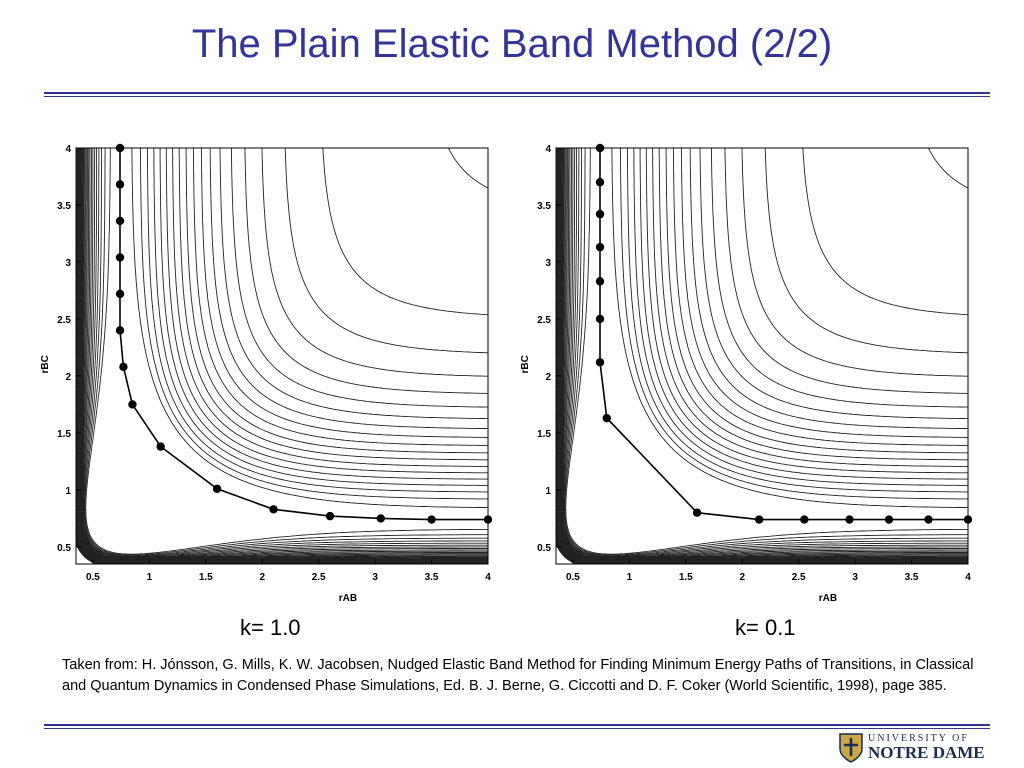 Image resolution: width=1024 pixels, height=768 pixels. I want to click on footer-divider, so click(517, 725).